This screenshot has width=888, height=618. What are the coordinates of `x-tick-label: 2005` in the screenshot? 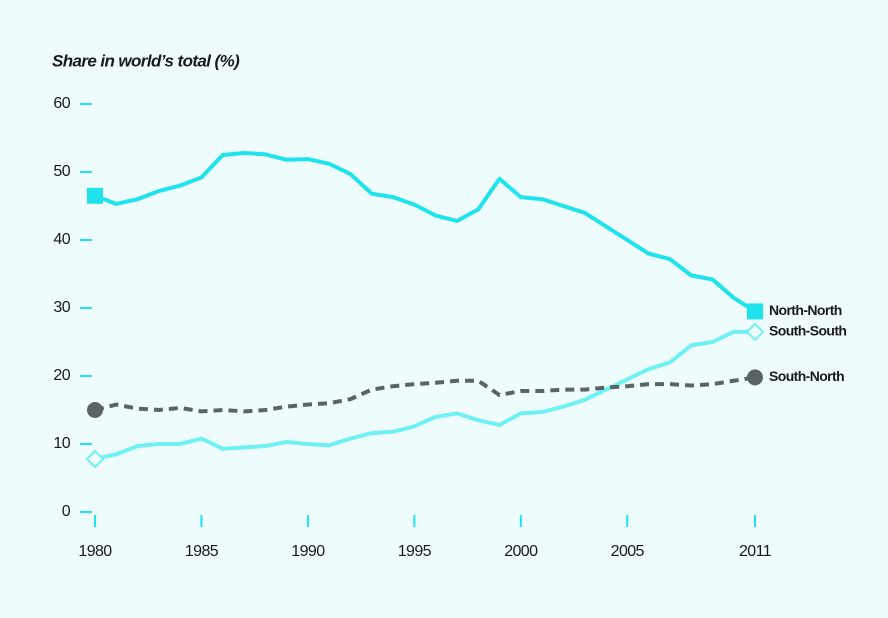 It's located at (628, 551).